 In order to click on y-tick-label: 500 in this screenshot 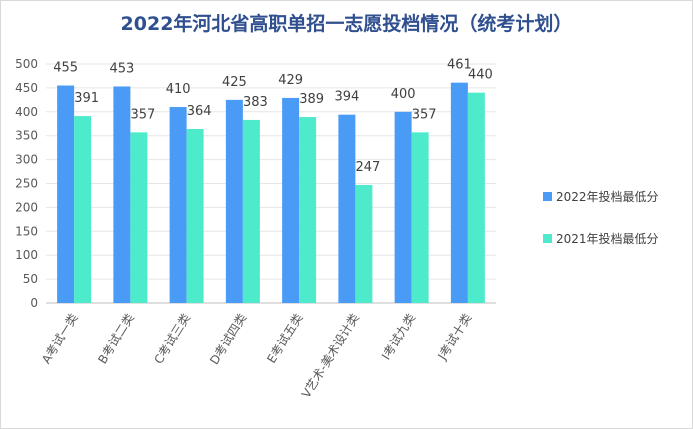, I will do `click(26, 64)`.